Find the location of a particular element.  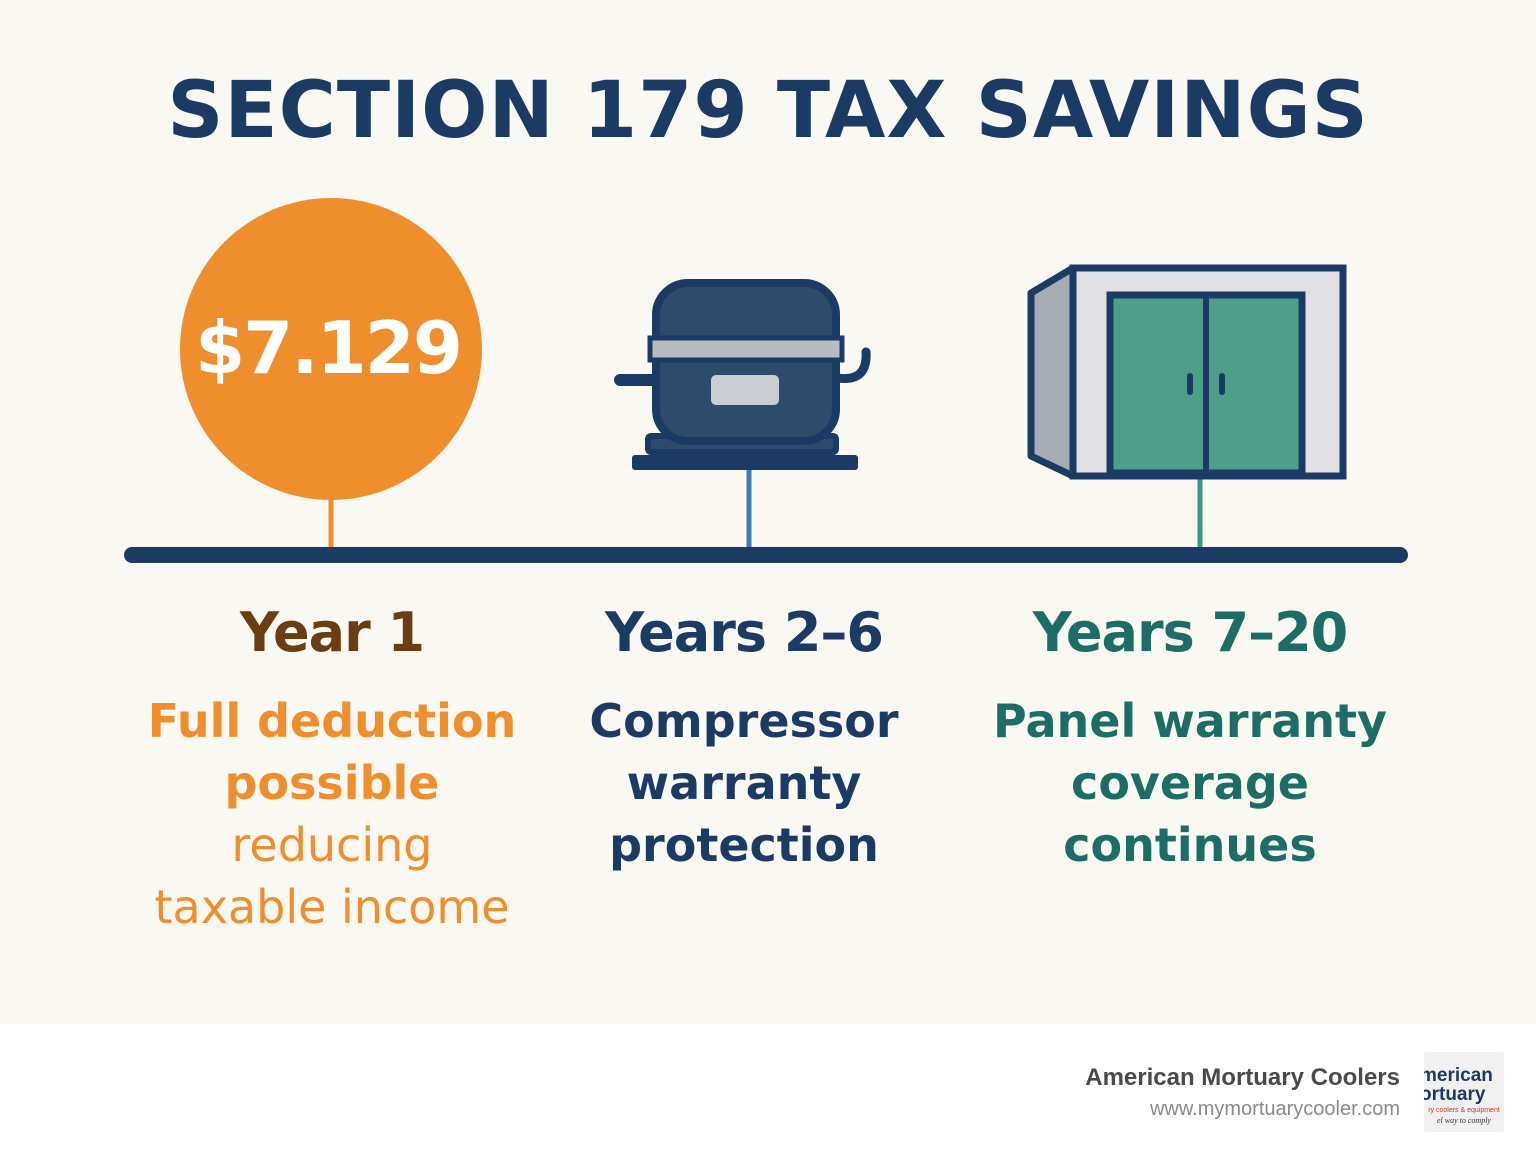

years2-6-desc-line2: warranty is located at coordinates (744, 783).